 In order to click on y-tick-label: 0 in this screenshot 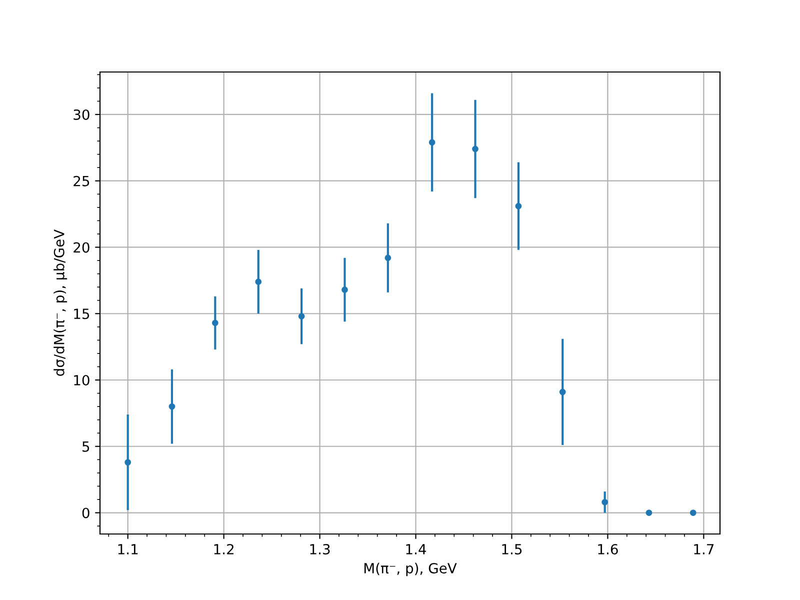, I will do `click(86, 513)`.